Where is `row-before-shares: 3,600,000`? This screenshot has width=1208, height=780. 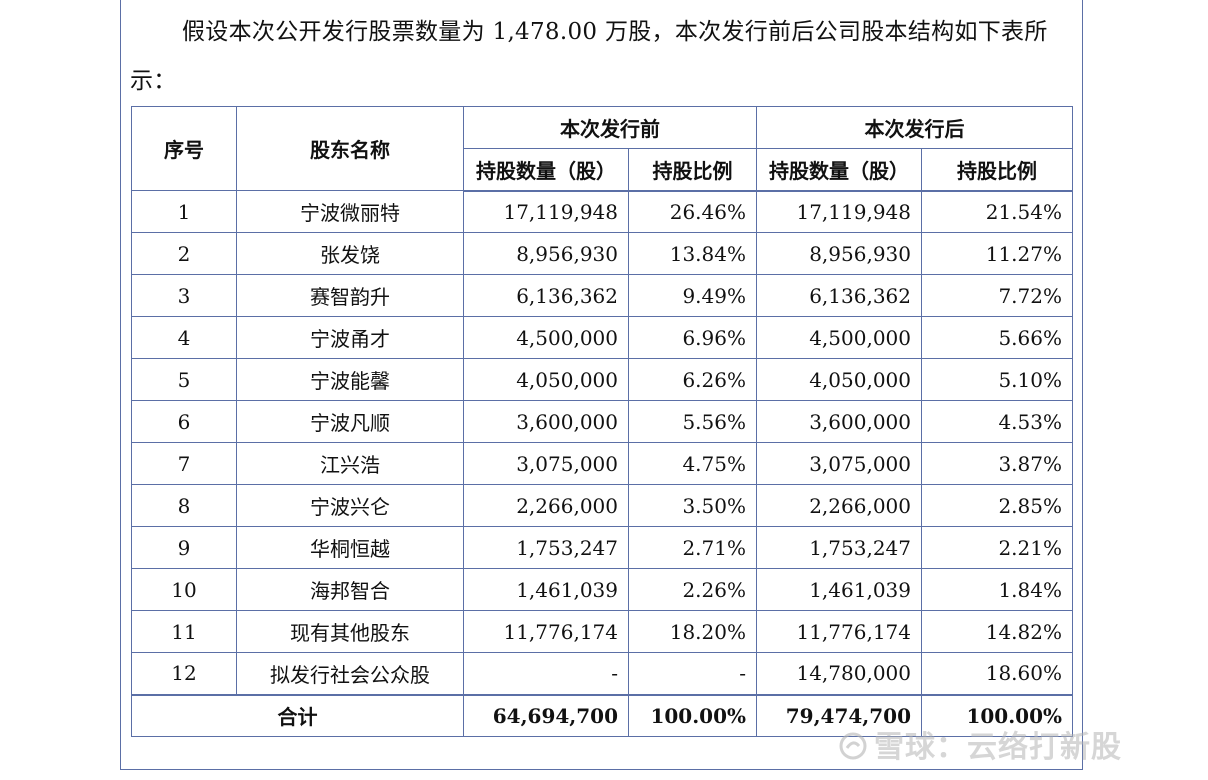 row-before-shares: 3,600,000 is located at coordinates (546, 421).